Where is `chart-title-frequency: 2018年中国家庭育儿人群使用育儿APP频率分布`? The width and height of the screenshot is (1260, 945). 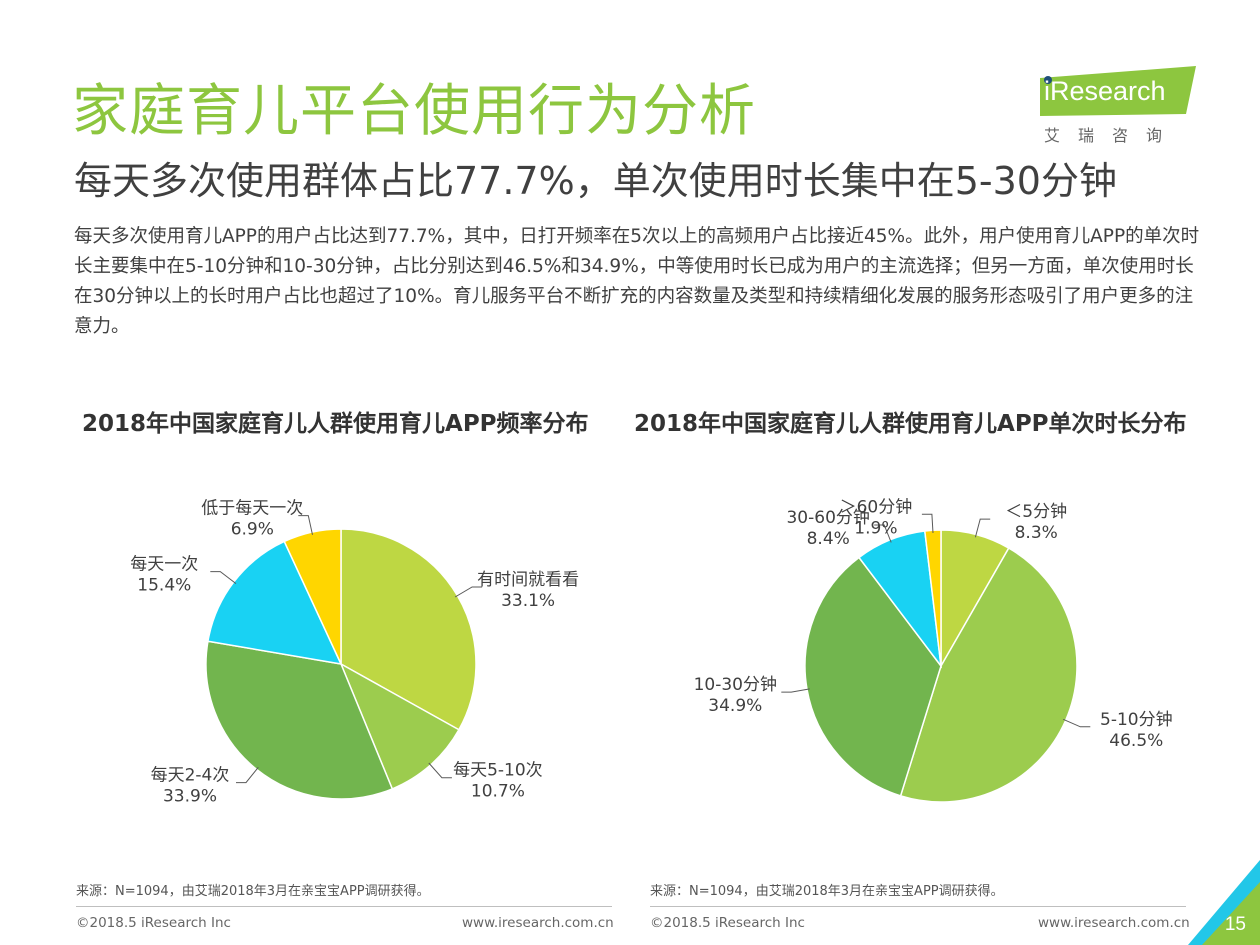 chart-title-frequency: 2018年中国家庭育儿人群使用育儿APP频率分布 is located at coordinates (335, 424).